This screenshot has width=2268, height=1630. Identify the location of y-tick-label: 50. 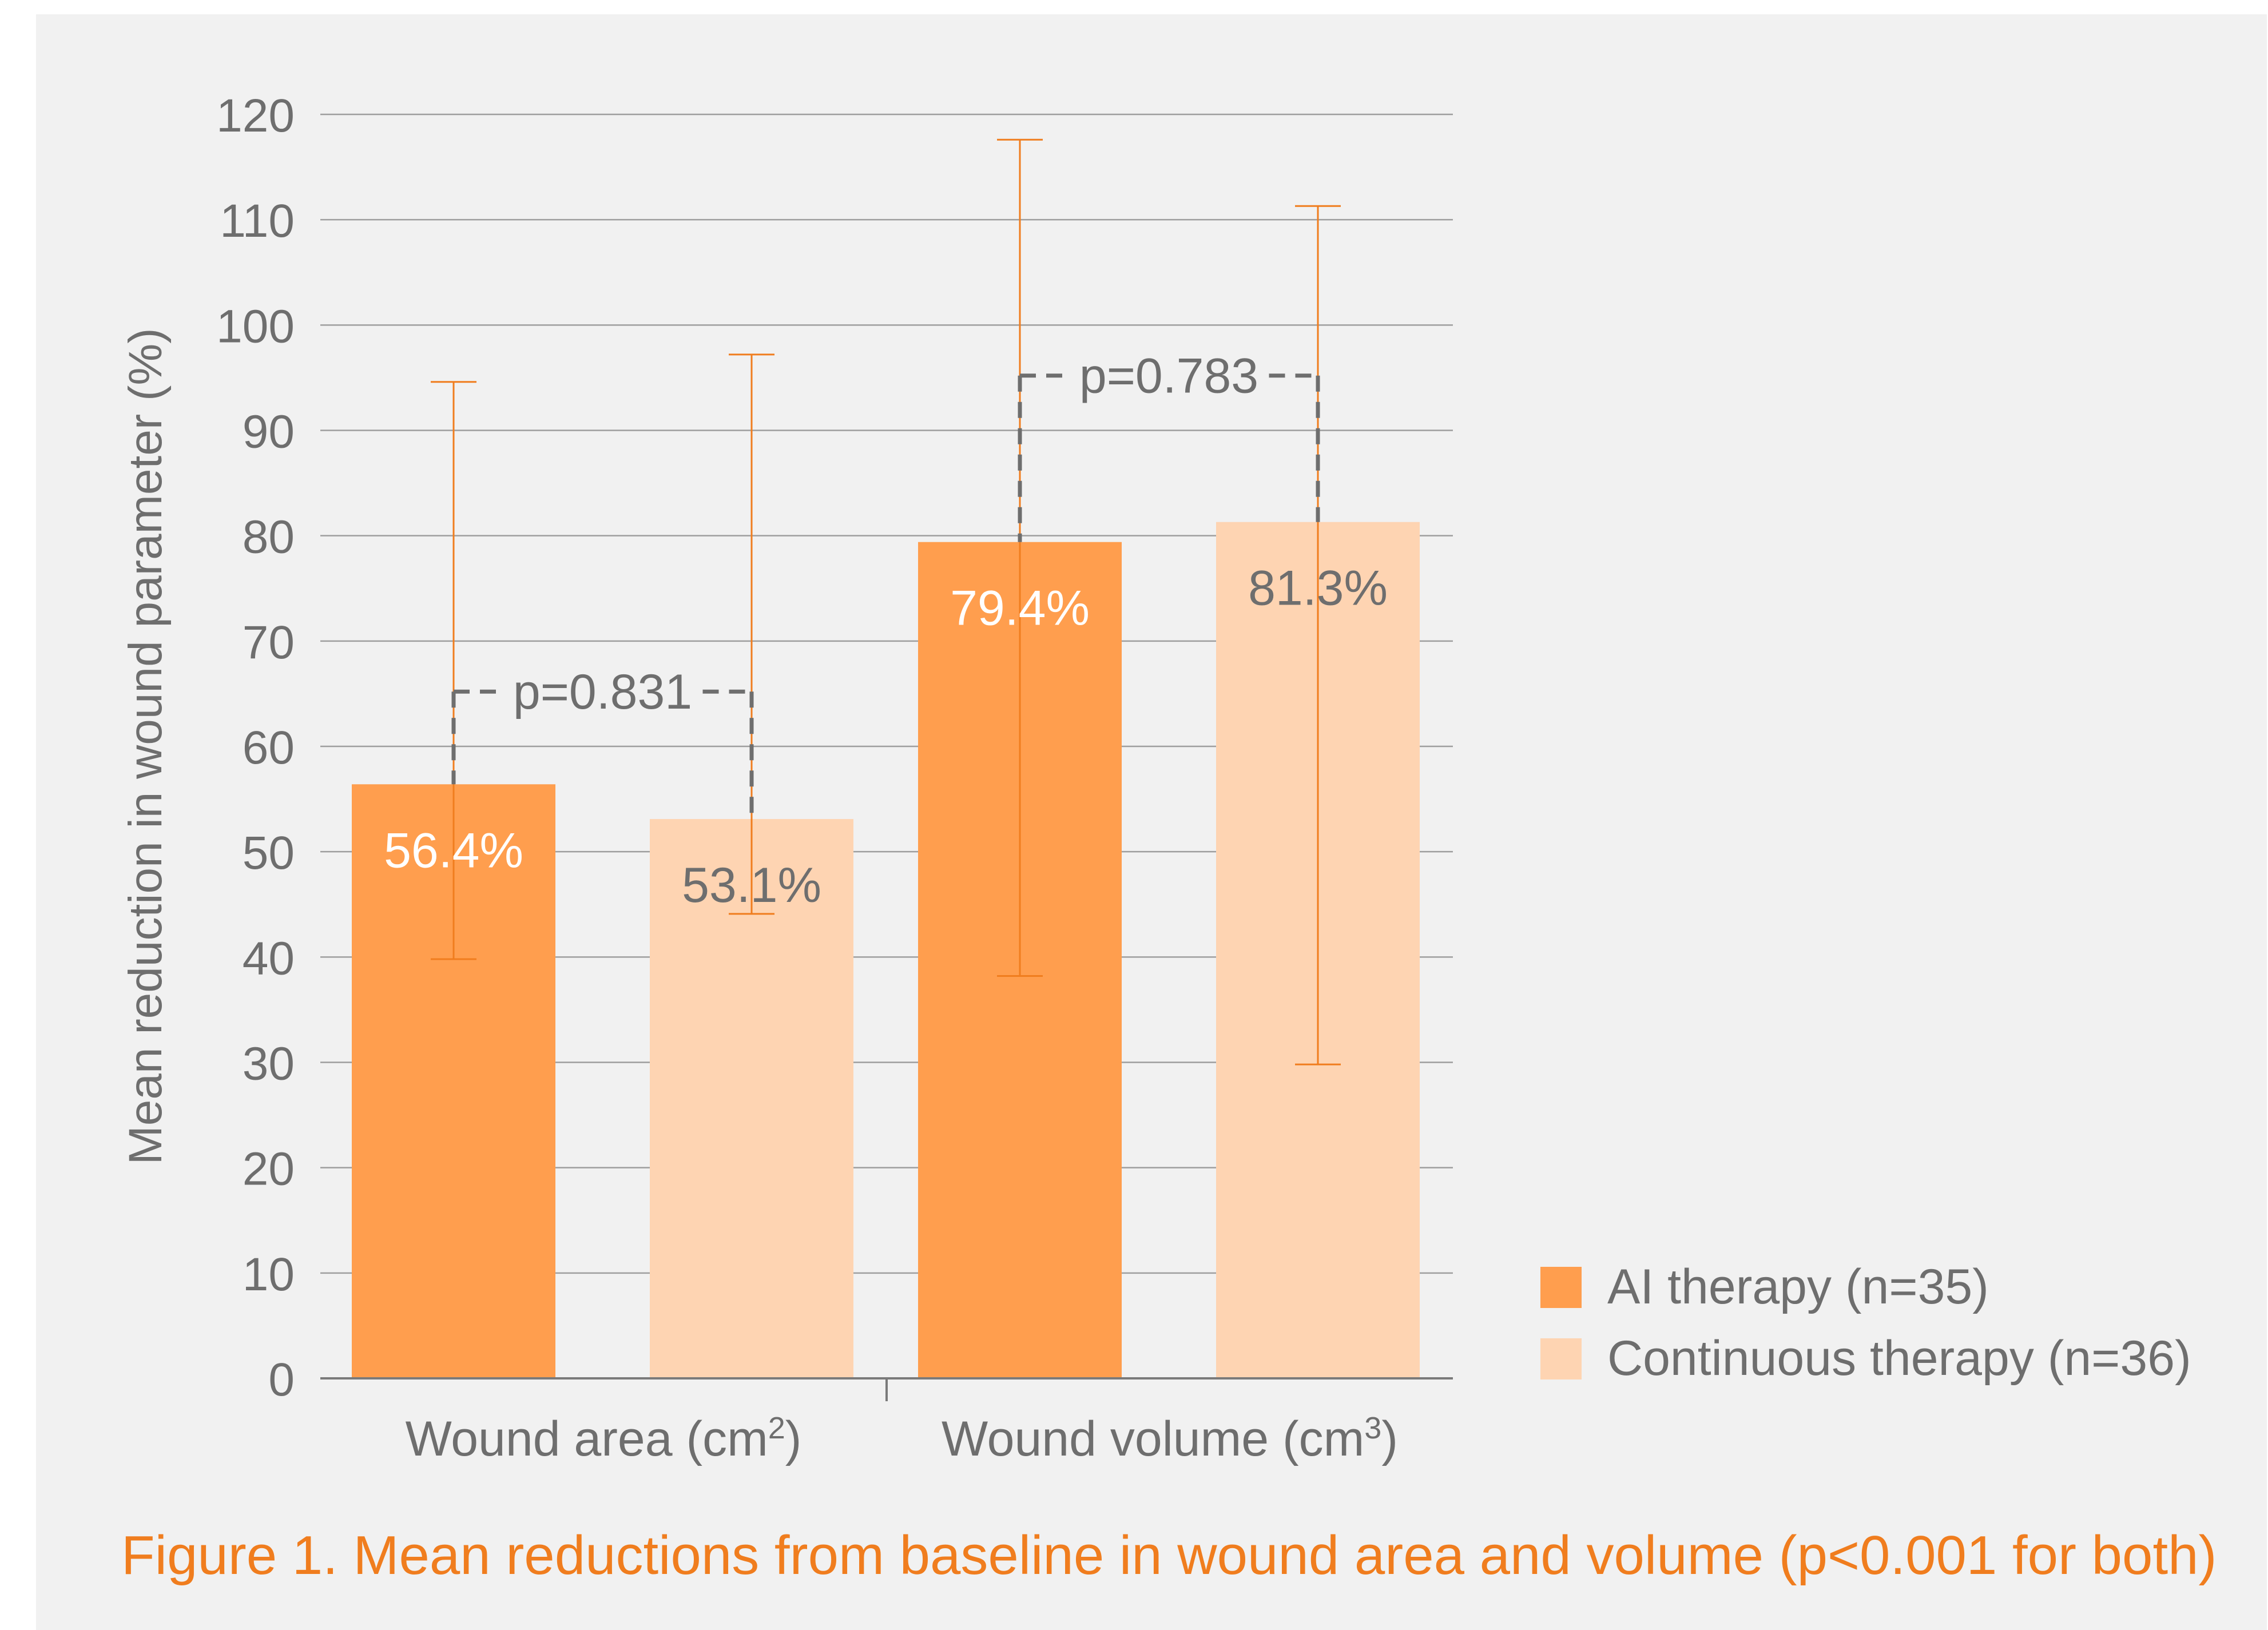
(269, 853).